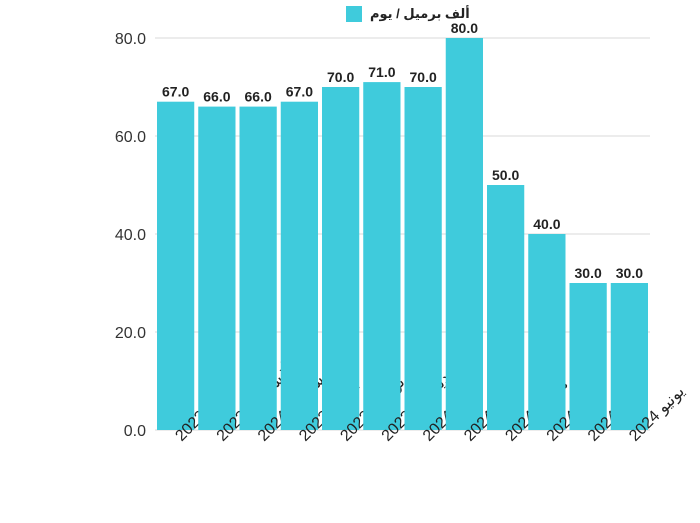 The height and width of the screenshot is (523, 700). Describe the element at coordinates (135, 431) in the screenshot. I see `y-tick-label: 0.0` at that location.